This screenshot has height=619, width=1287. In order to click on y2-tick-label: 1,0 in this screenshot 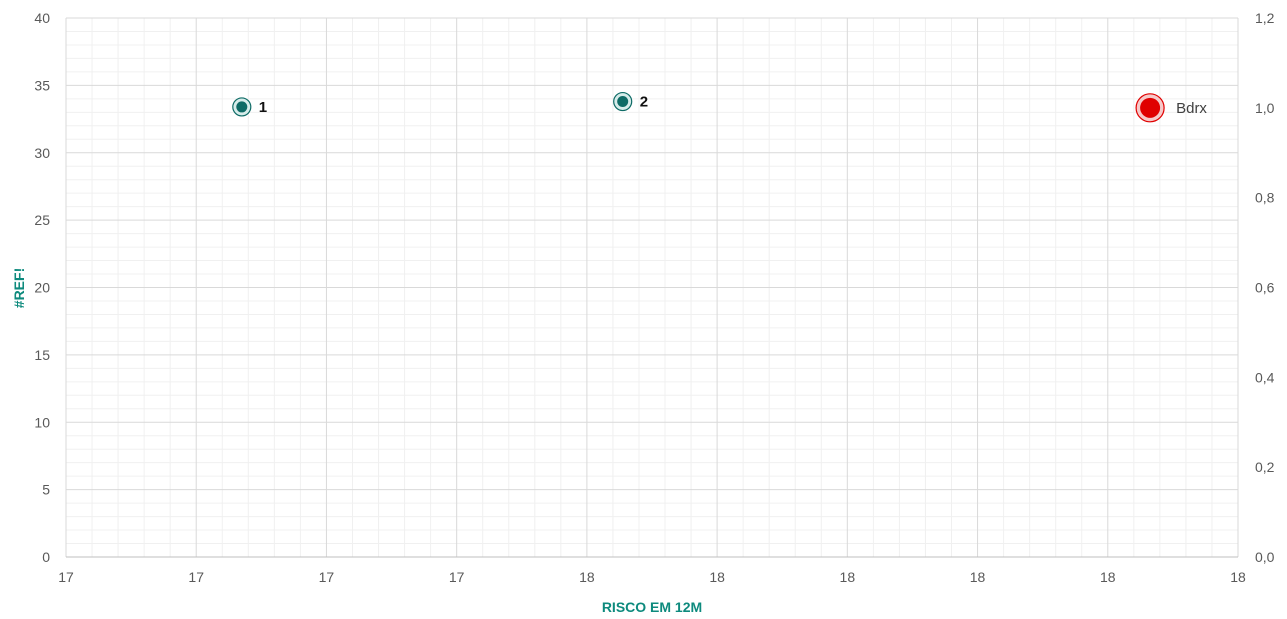, I will do `click(1265, 108)`.